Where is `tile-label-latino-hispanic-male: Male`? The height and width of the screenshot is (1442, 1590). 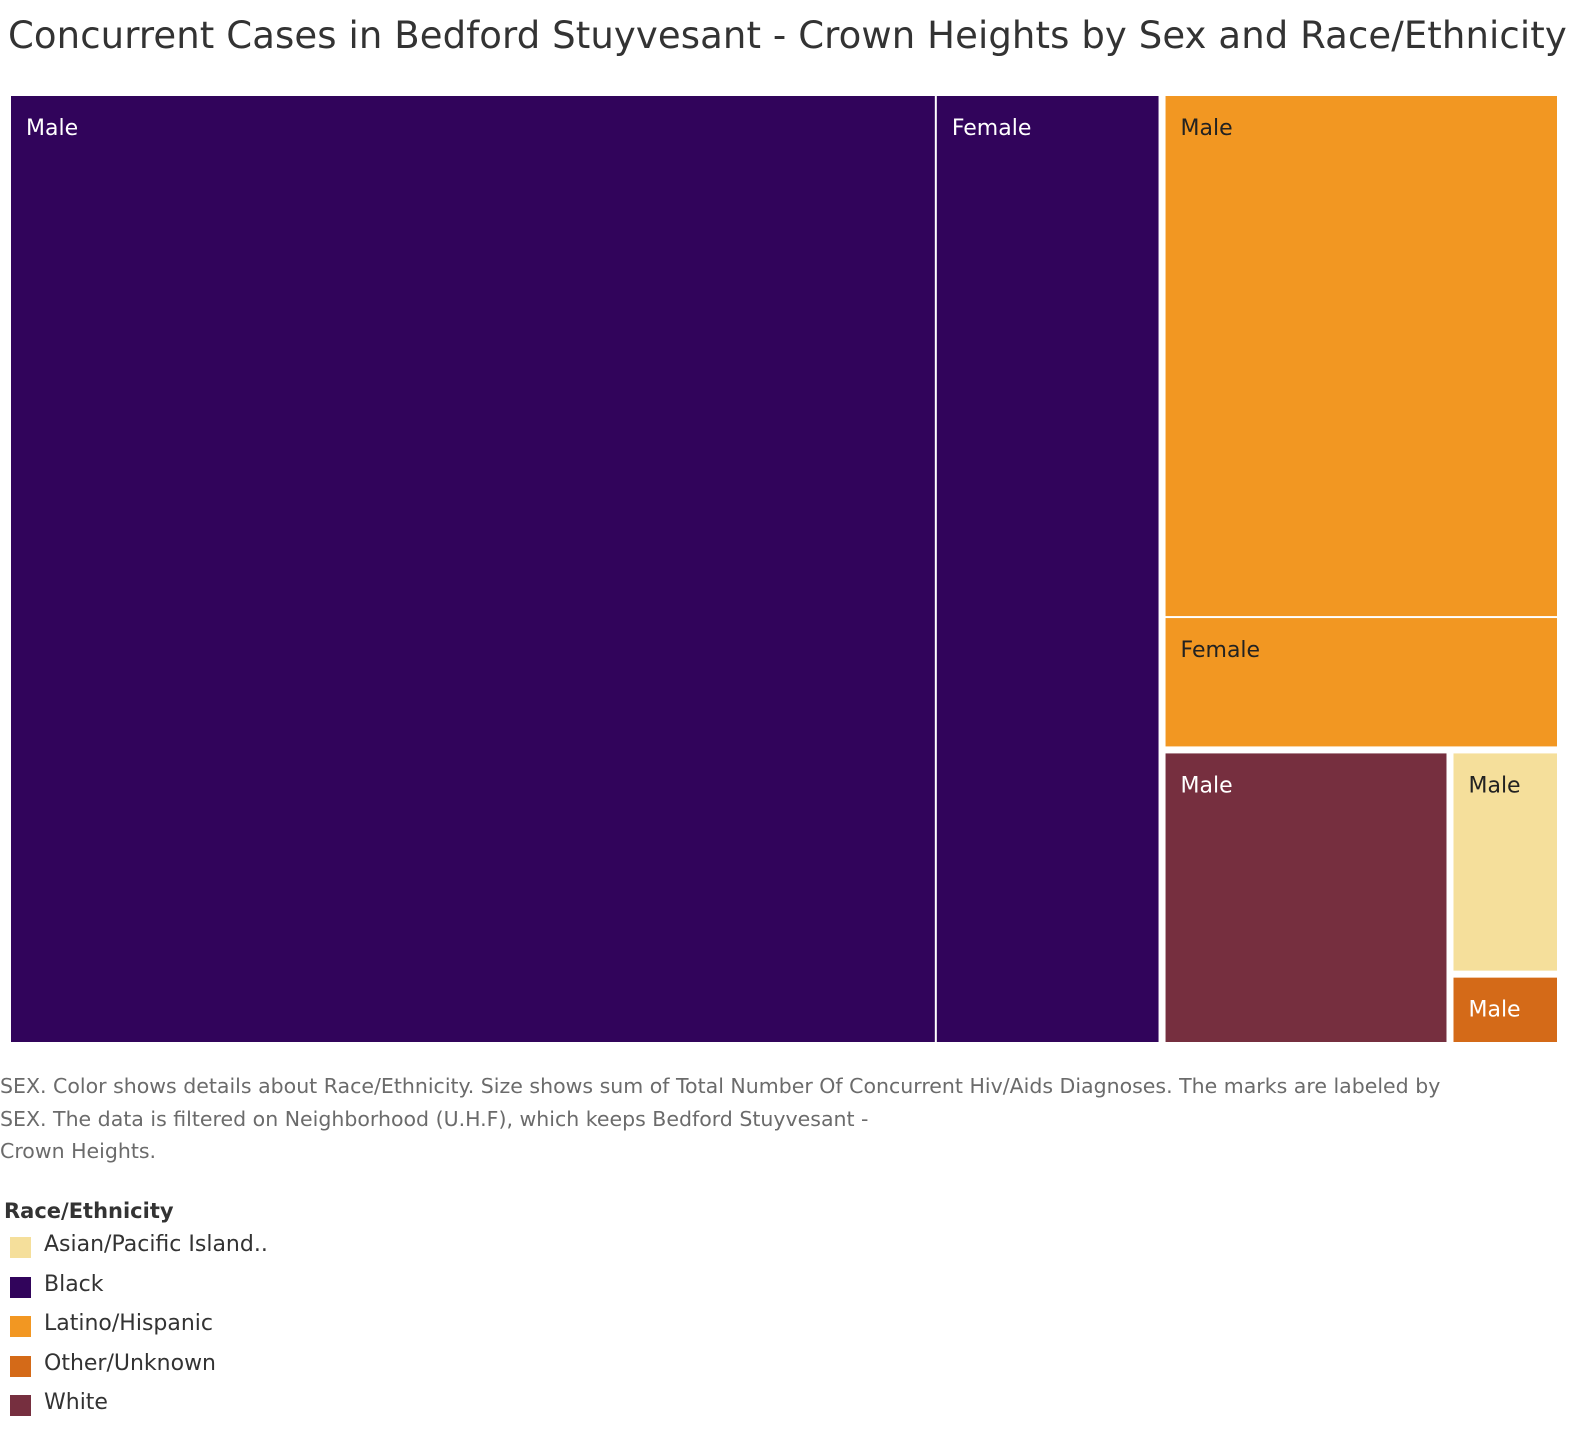 tile-label-latino-hispanic-male: Male is located at coordinates (1207, 128).